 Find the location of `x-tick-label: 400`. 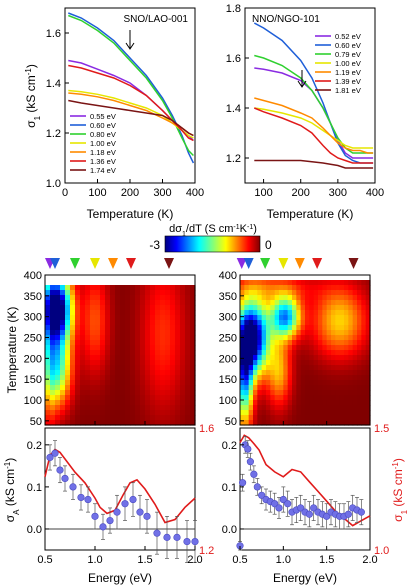

x-tick-label: 400 is located at coordinates (195, 193).